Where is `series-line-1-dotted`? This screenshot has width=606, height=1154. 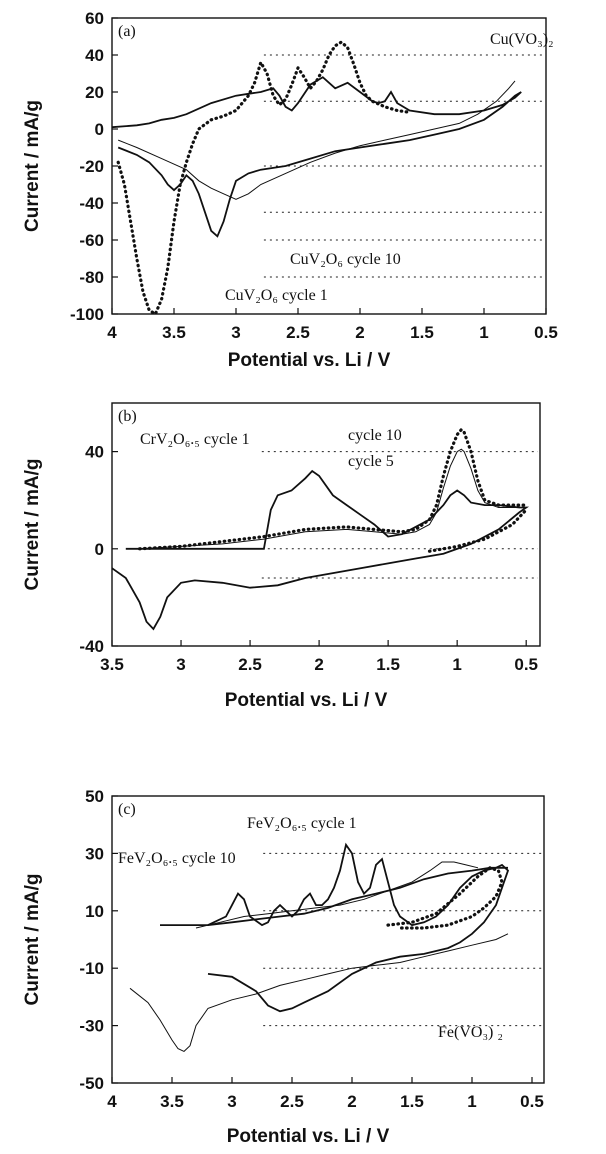 series-line-1-dotted is located at coordinates (333, 489).